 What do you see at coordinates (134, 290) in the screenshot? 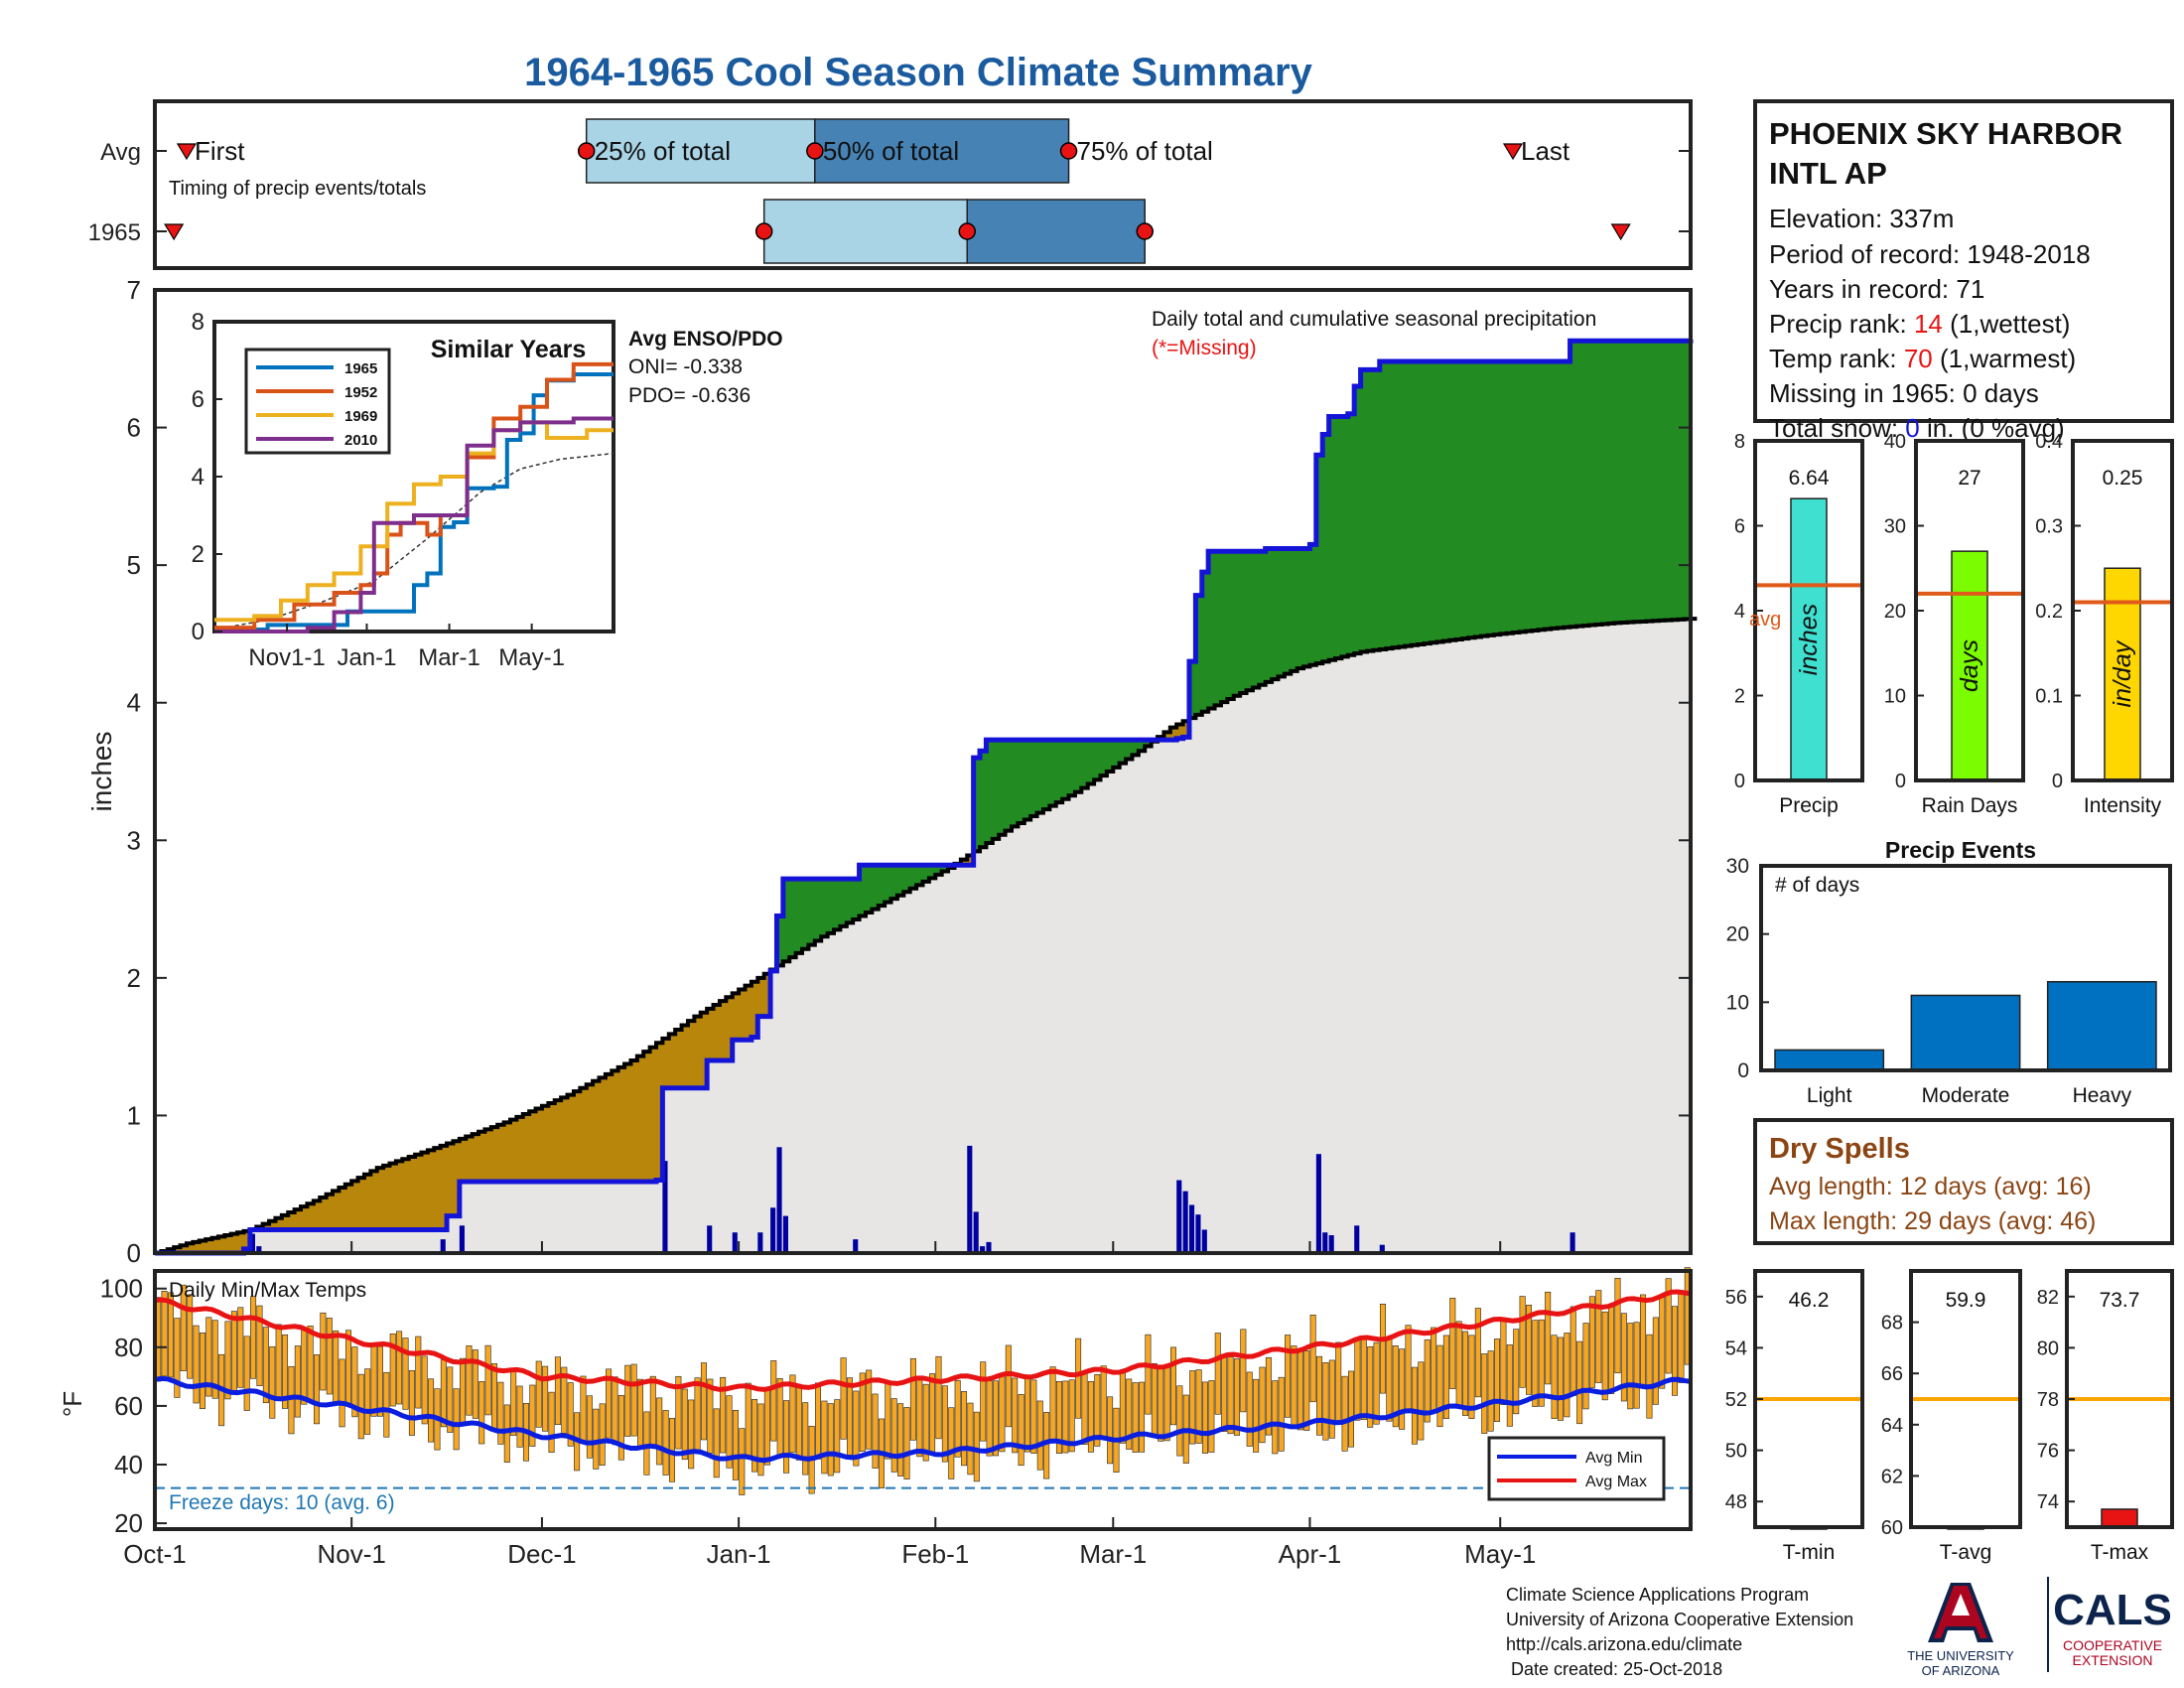
I see `precip-y-tick-label: 7` at bounding box center [134, 290].